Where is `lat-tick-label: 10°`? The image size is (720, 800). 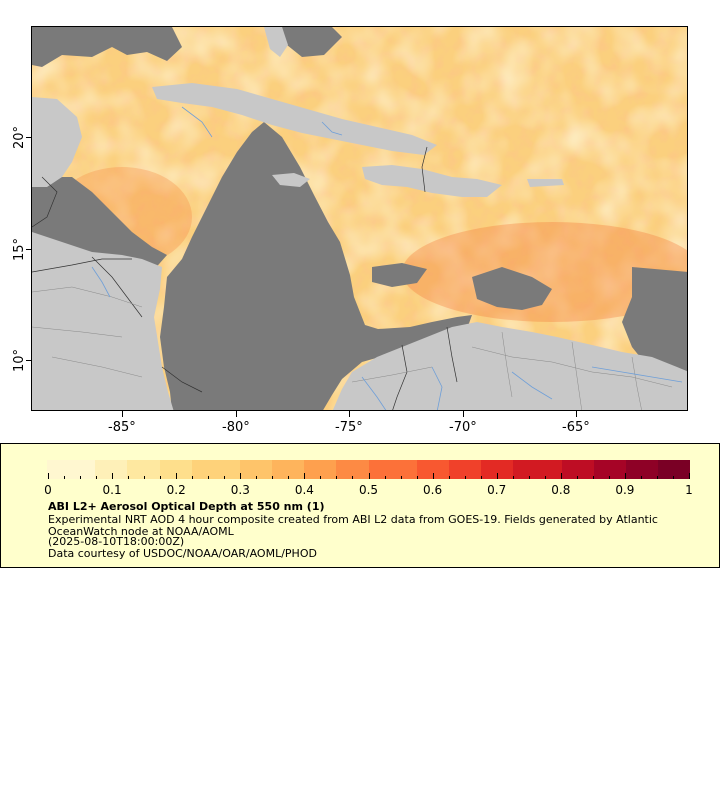 lat-tick-label: 10° is located at coordinates (20, 360).